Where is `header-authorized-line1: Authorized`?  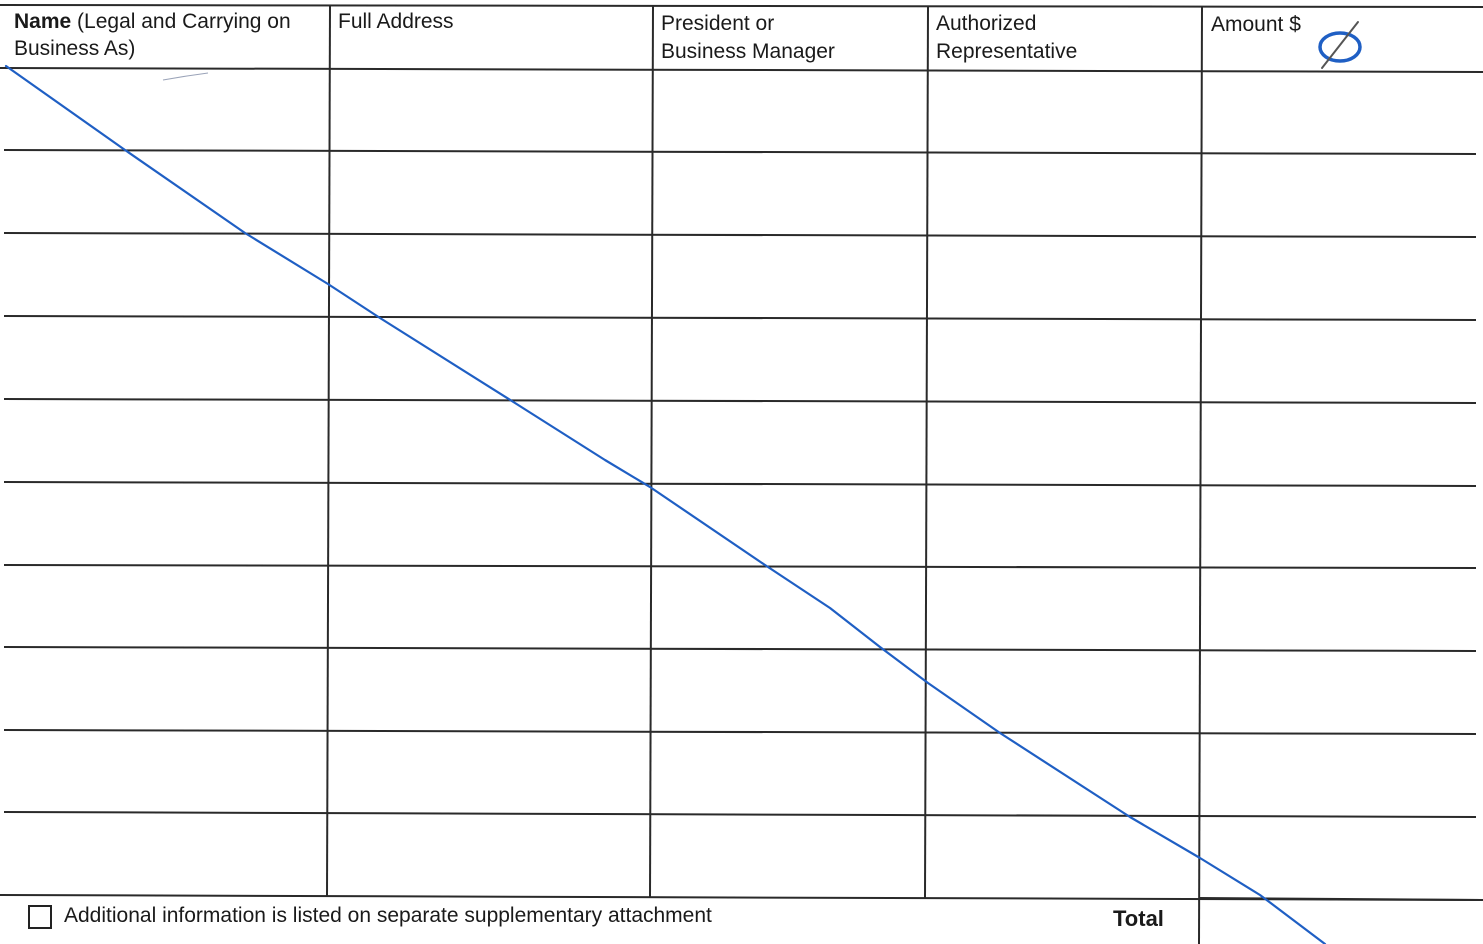
header-authorized-line1: Authorized is located at coordinates (986, 23).